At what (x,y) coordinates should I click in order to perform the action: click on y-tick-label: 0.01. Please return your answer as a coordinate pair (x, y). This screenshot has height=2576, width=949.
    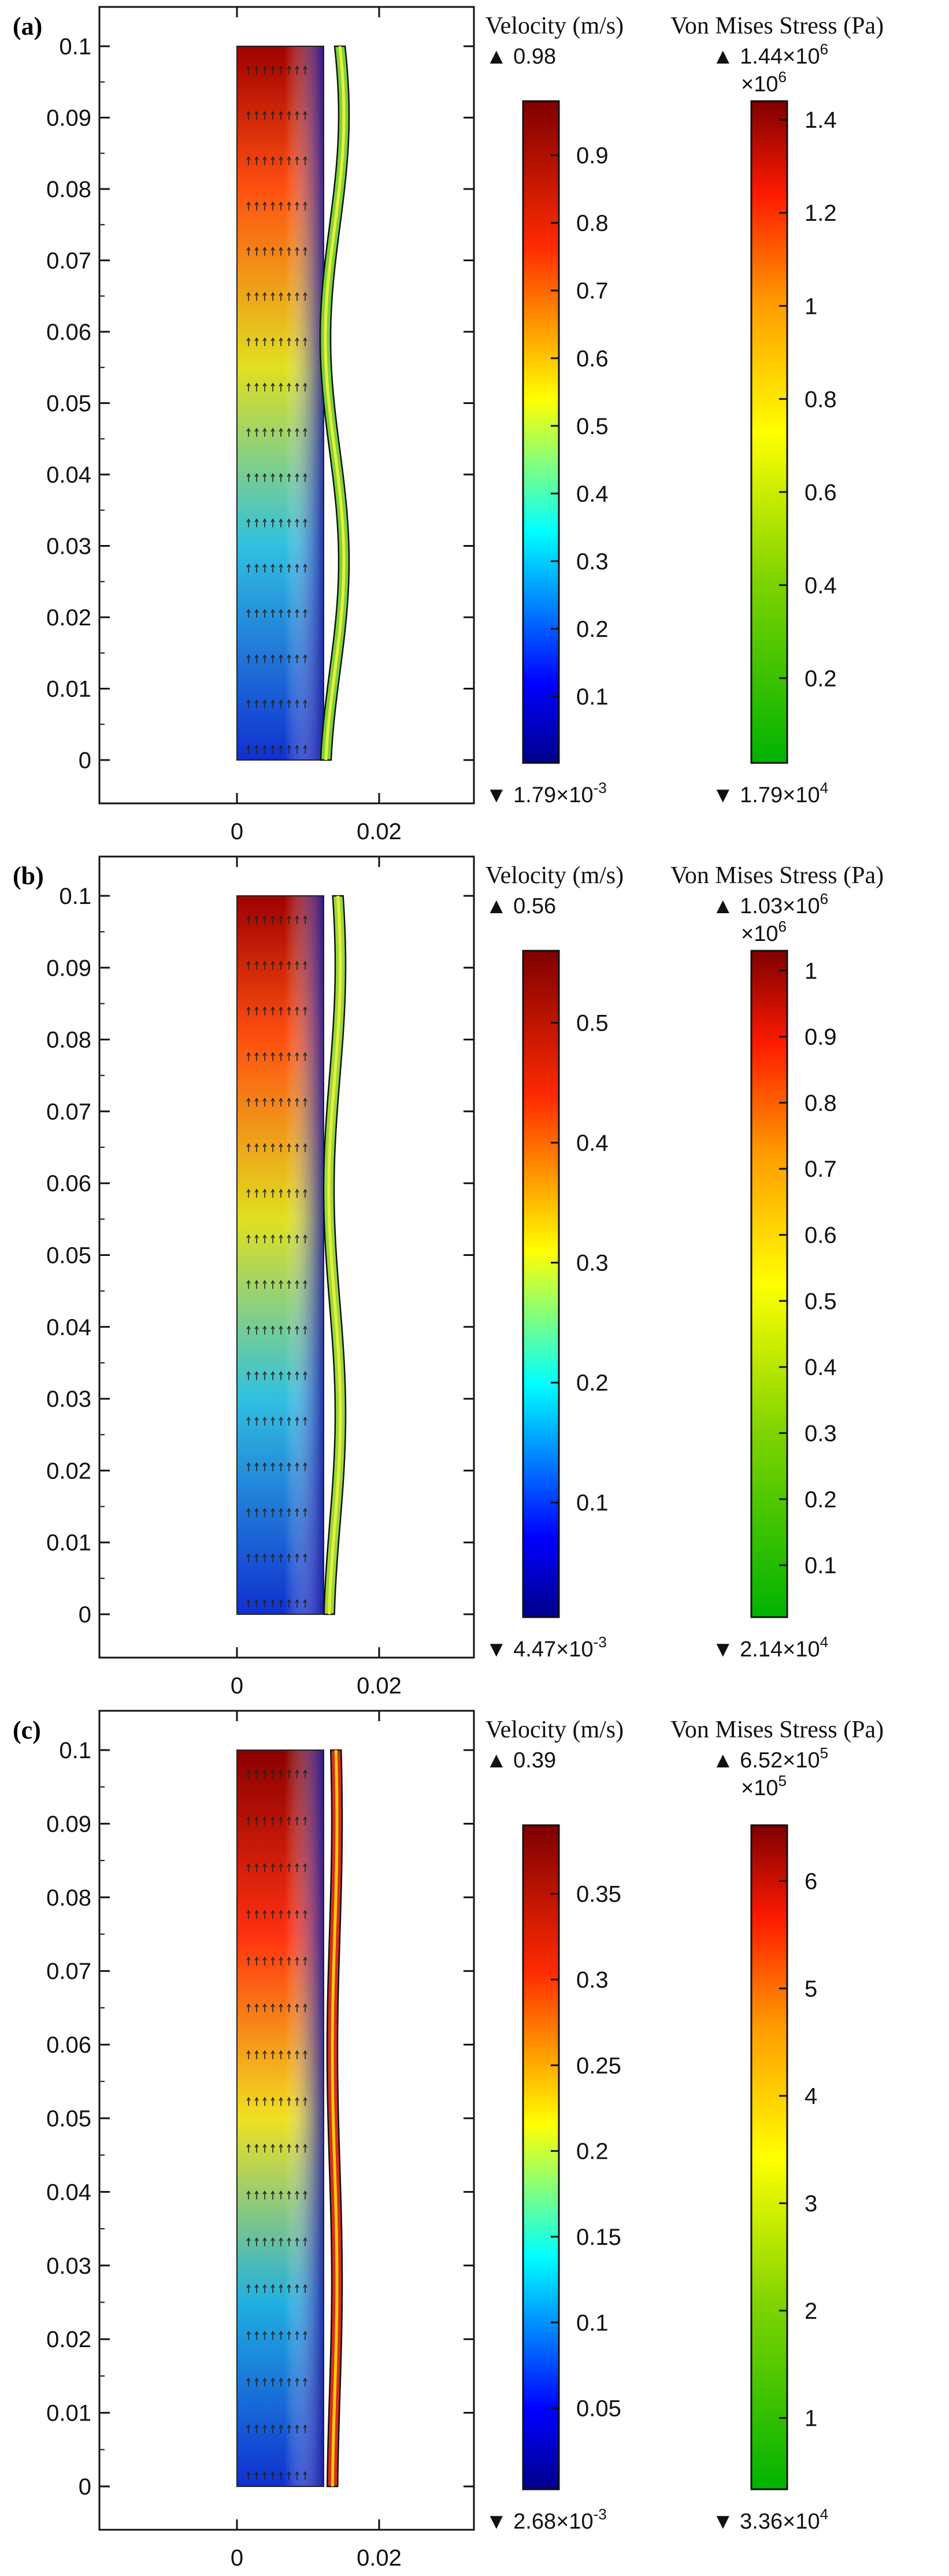
    Looking at the image, I should click on (68, 1543).